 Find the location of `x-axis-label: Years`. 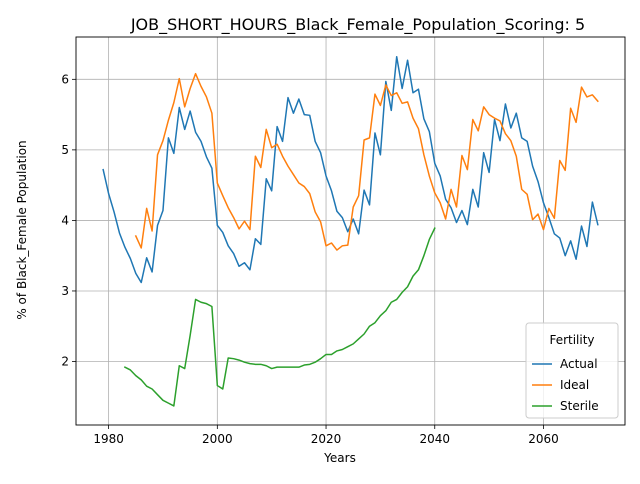

x-axis-label: Years is located at coordinates (339, 458).